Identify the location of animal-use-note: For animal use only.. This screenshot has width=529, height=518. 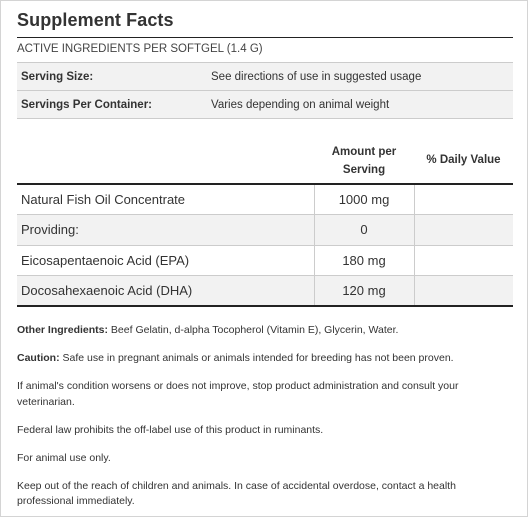
(64, 457).